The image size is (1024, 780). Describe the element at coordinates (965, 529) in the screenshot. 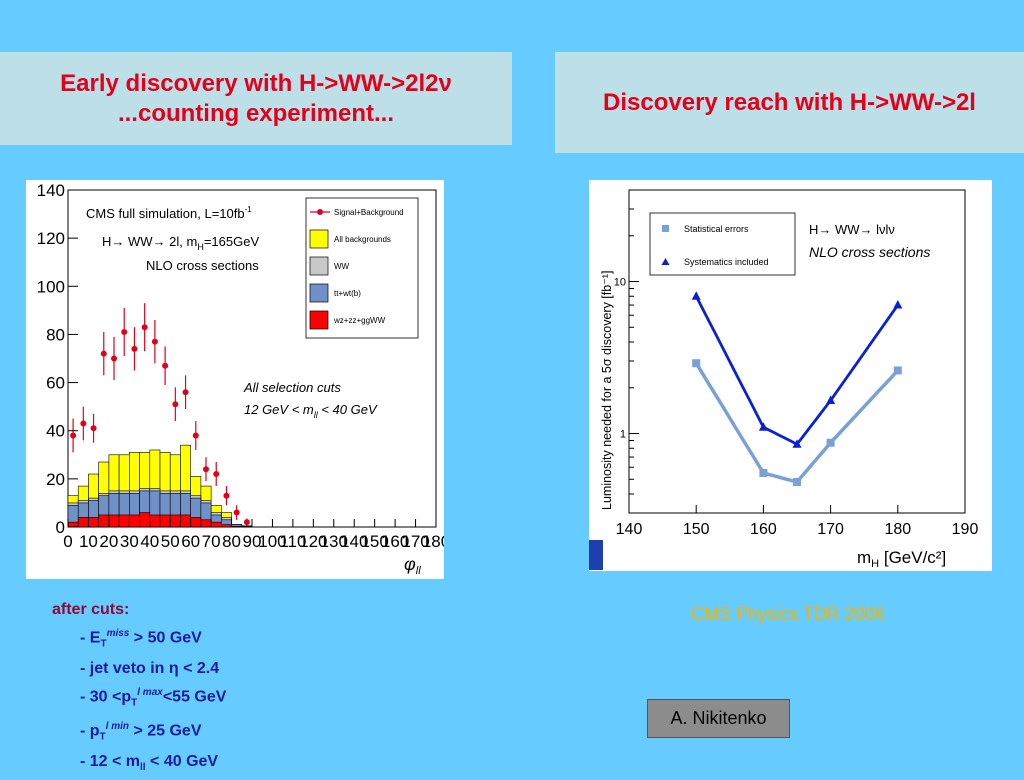

I see `right-x-tick-label: 190` at that location.